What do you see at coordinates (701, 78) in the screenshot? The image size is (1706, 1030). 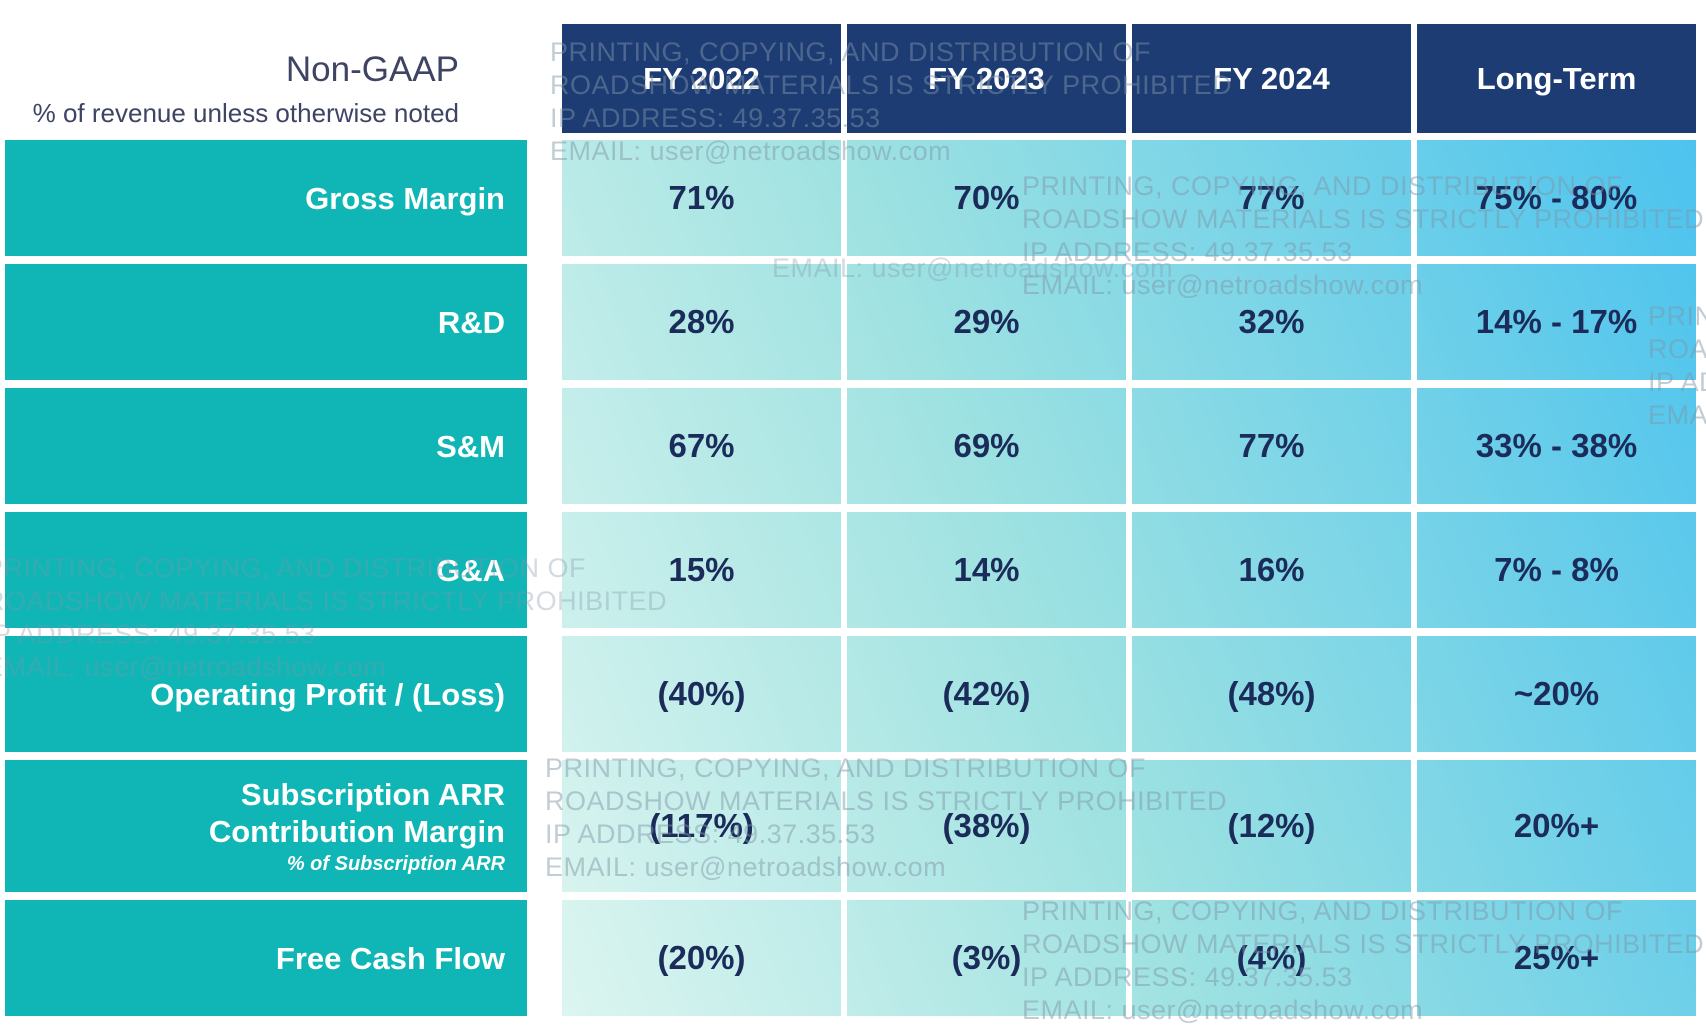 I see `column-header-fy2022: FY 2022` at bounding box center [701, 78].